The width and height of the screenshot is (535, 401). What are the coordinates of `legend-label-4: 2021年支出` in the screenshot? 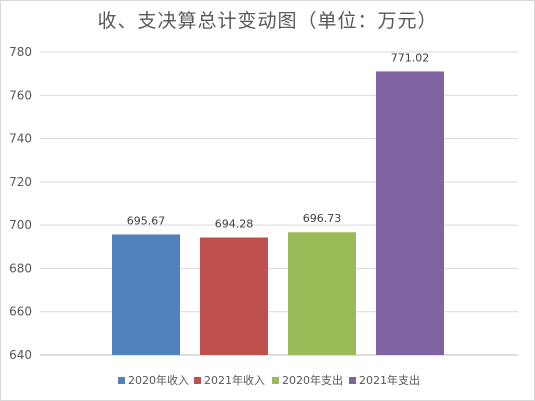 It's located at (389, 380).